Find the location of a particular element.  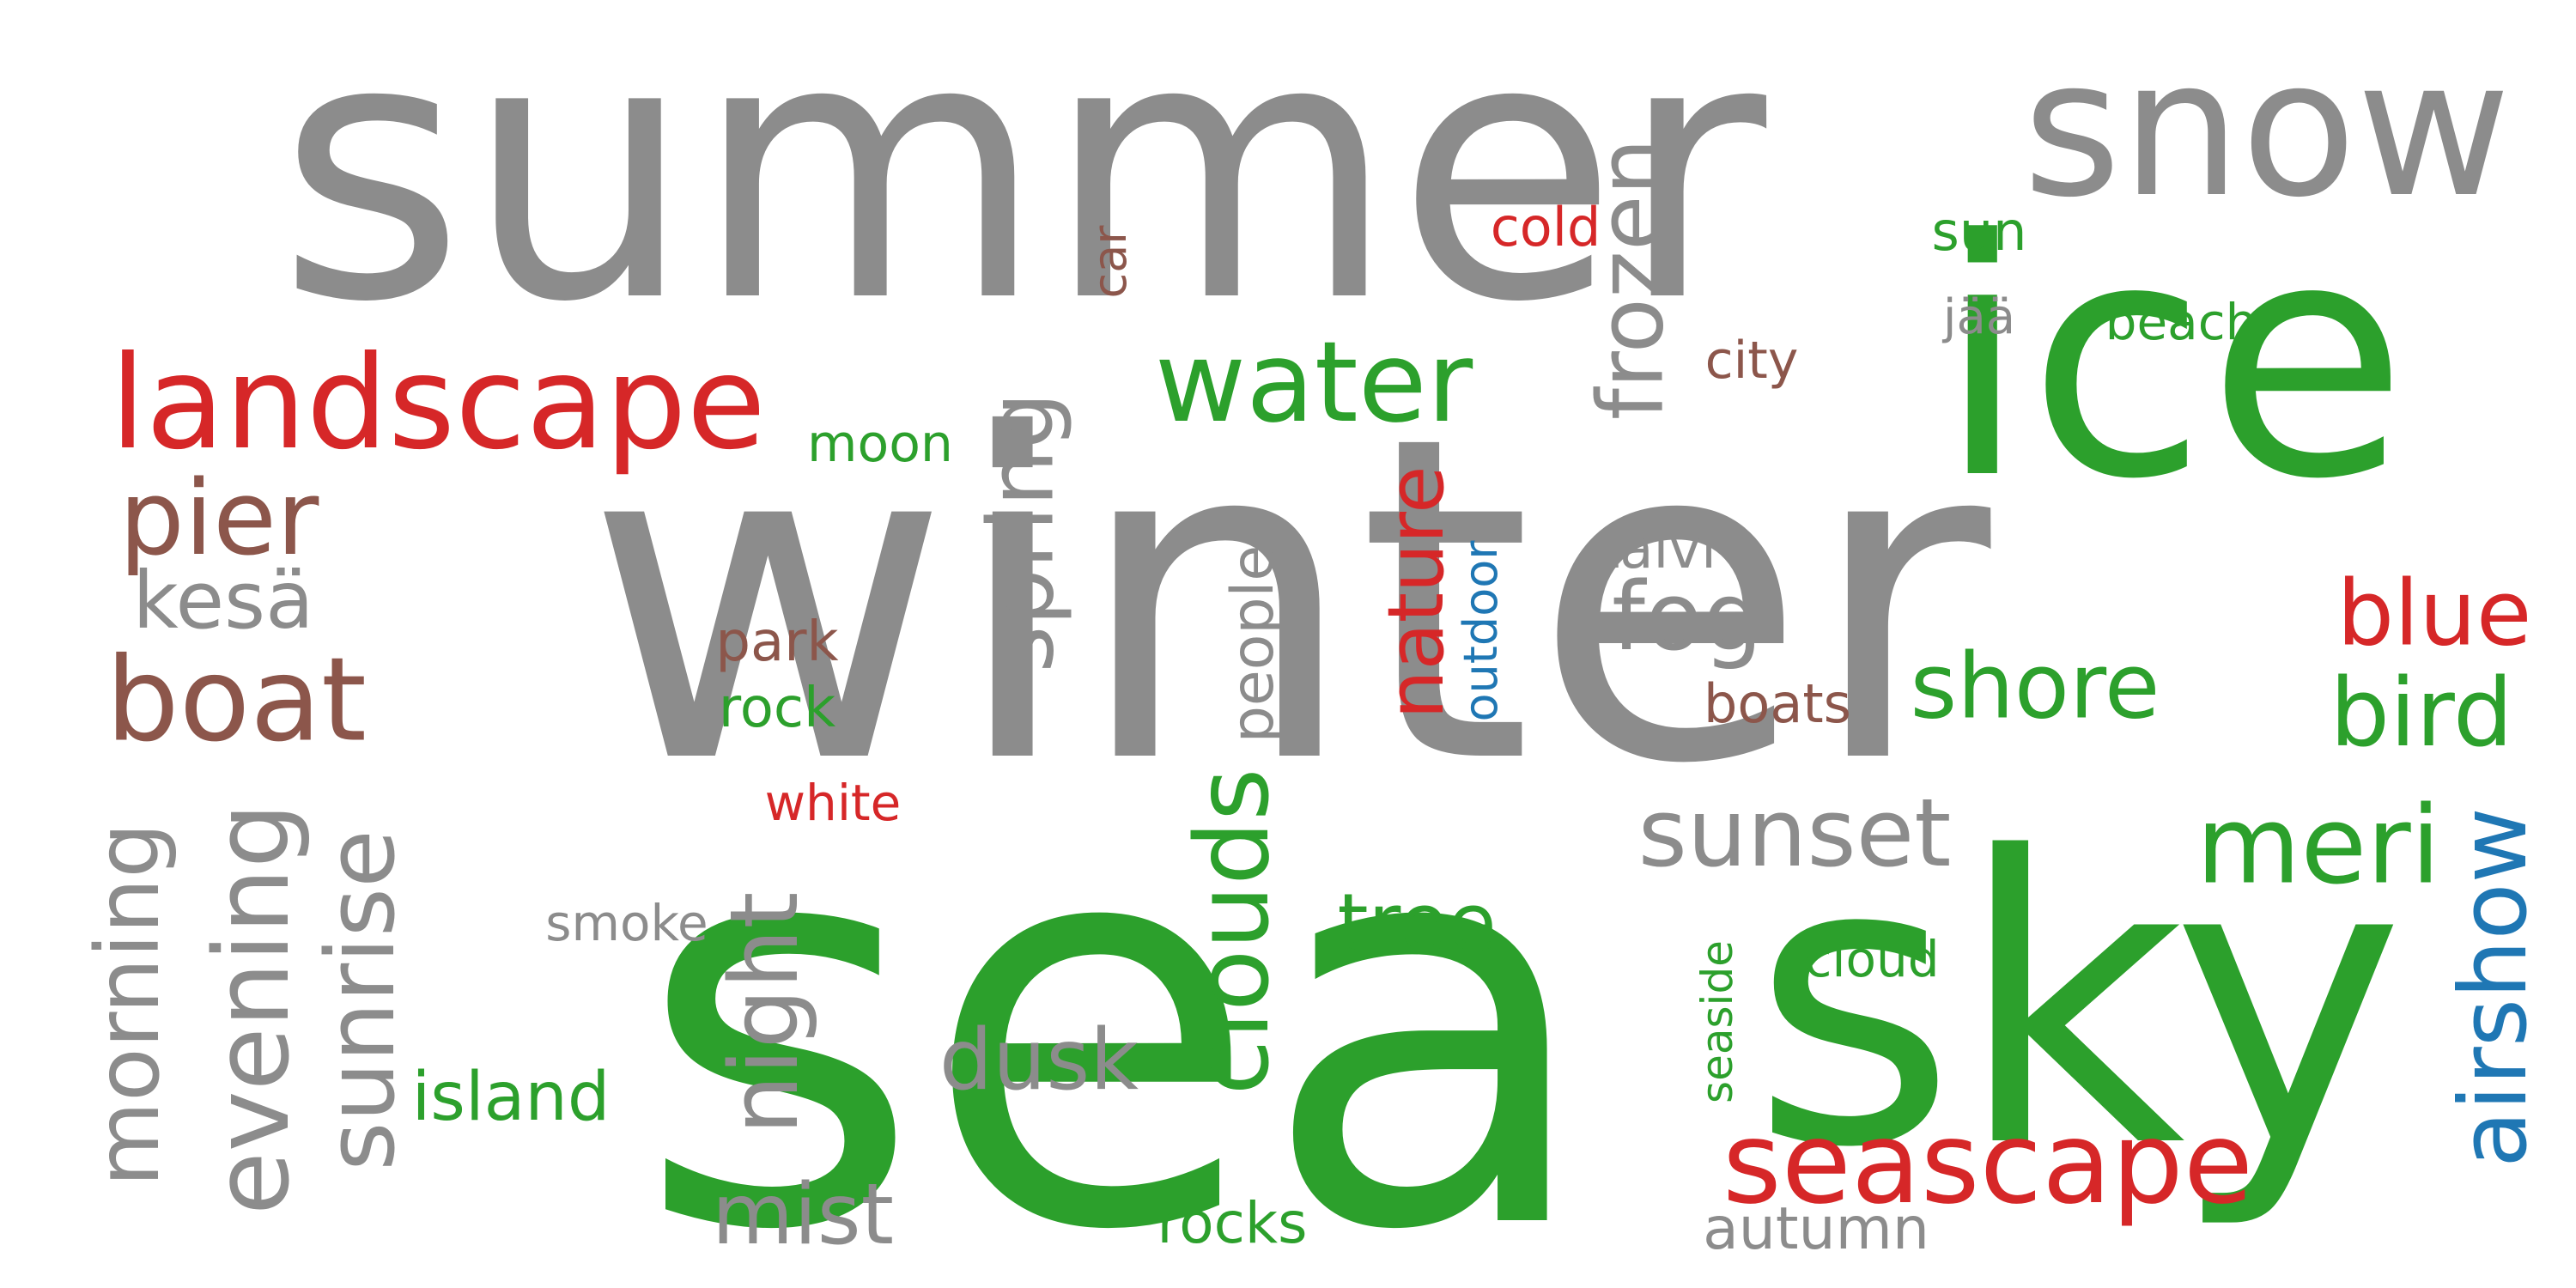

word-cold: cold is located at coordinates (1546, 227).